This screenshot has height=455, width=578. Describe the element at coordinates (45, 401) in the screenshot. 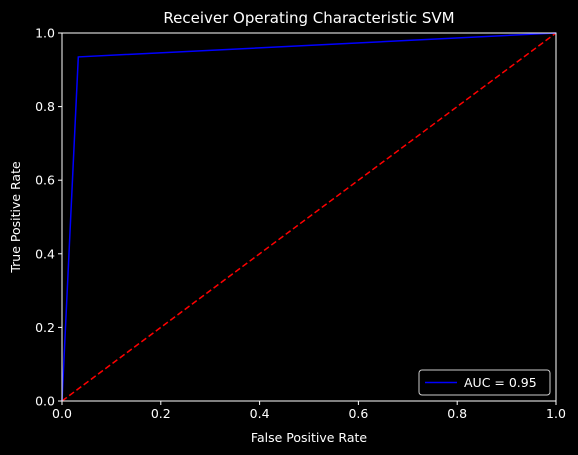

I see `y-tick-label: 0.0` at that location.